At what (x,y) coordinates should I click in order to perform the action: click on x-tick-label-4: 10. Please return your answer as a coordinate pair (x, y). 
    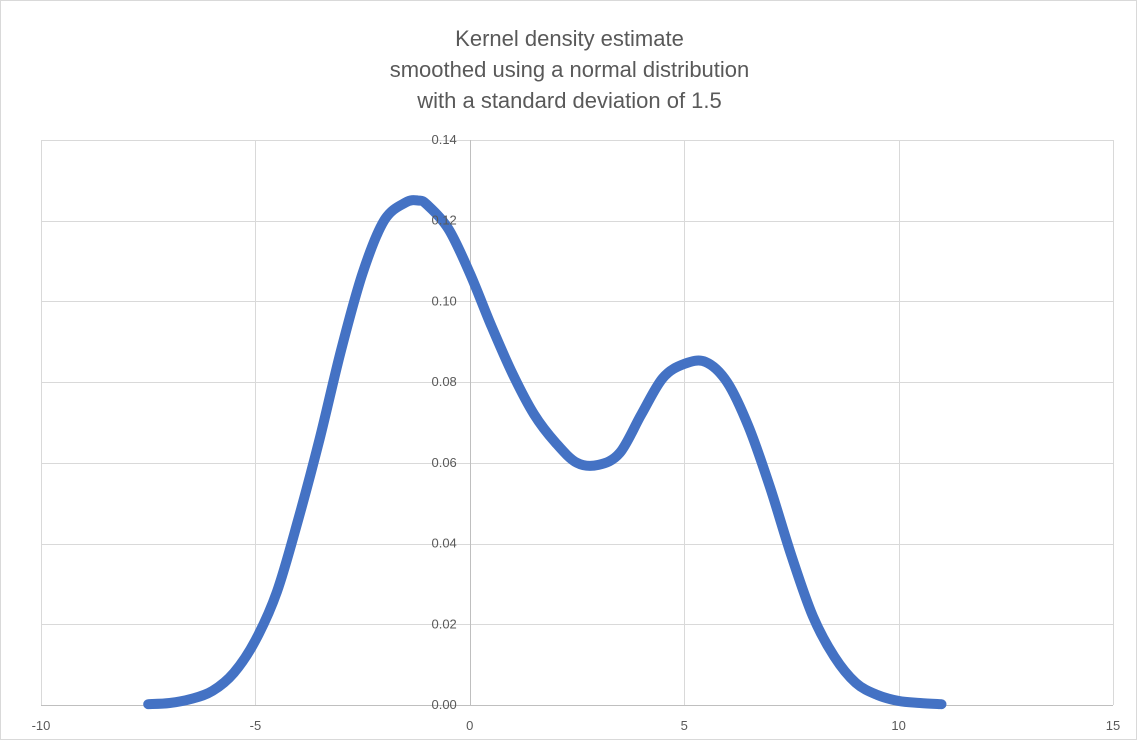
    Looking at the image, I should click on (898, 725).